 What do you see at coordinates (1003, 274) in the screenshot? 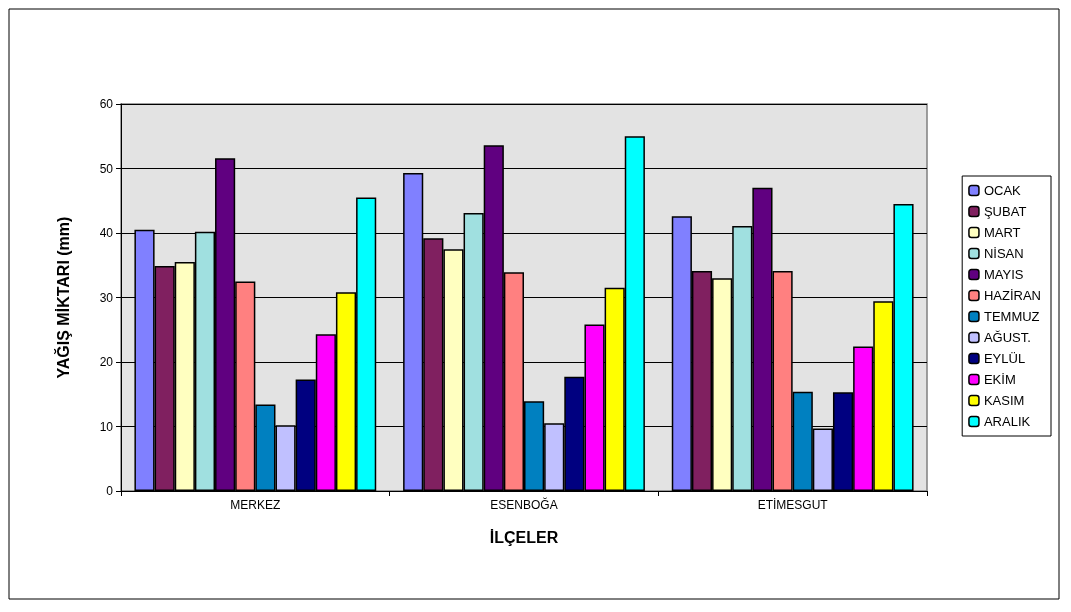
I see `legend-label: MAYIS` at bounding box center [1003, 274].